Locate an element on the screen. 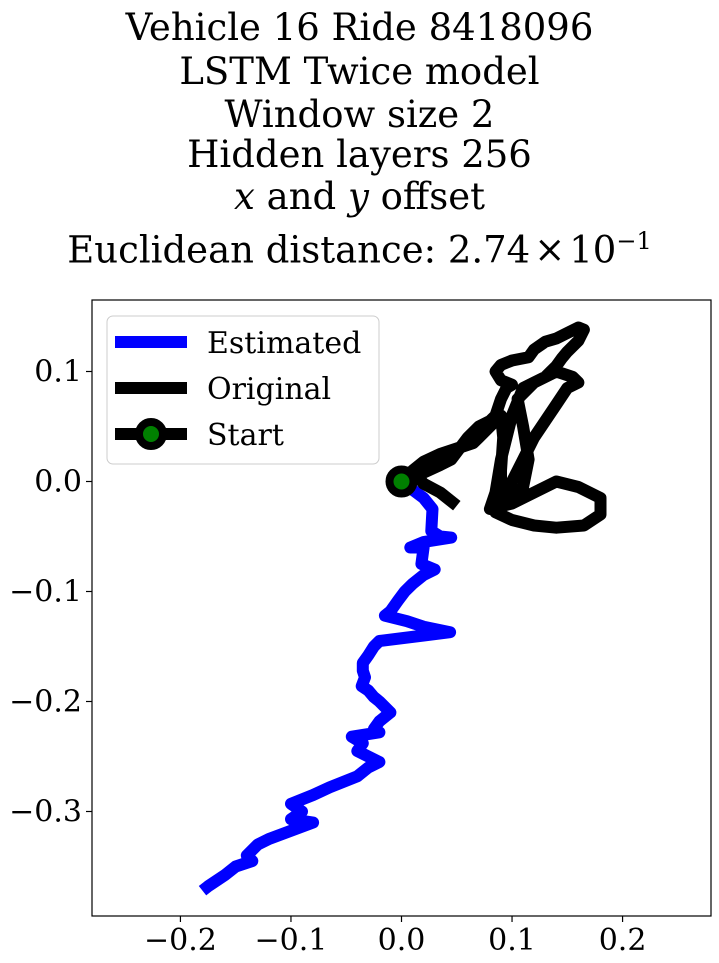 This screenshot has height=963, width=719. title-distance-prefix: Euclidean distance: is located at coordinates (257, 250).